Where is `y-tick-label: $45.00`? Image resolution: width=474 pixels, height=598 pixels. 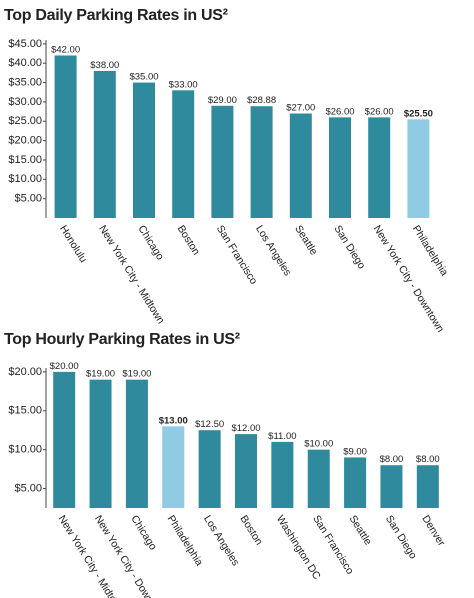 y-tick-label: $45.00 is located at coordinates (25, 44).